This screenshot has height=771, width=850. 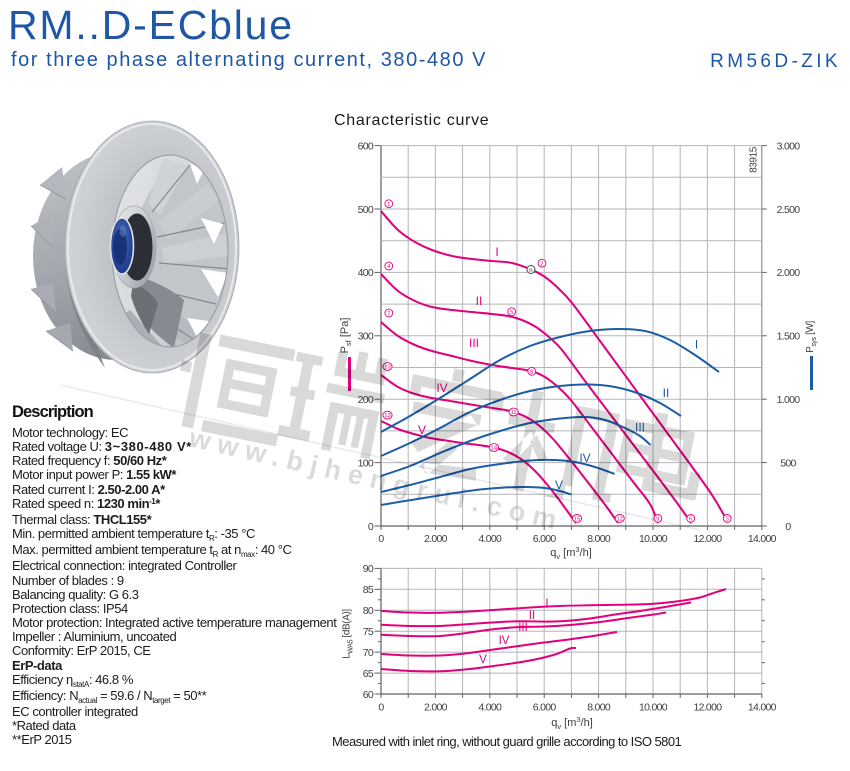 What do you see at coordinates (348, 634) in the screenshot?
I see `svg-text: LWA5 [dB(A)]` at bounding box center [348, 634].